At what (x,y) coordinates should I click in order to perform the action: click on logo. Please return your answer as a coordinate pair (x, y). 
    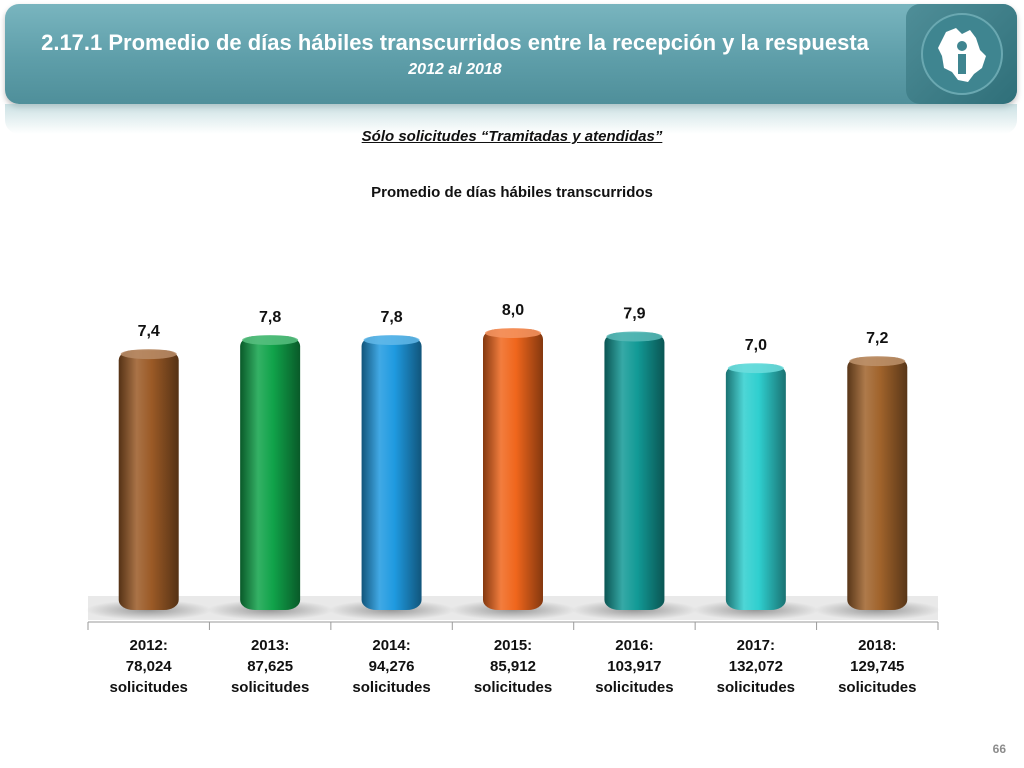
    Looking at the image, I should click on (961, 54).